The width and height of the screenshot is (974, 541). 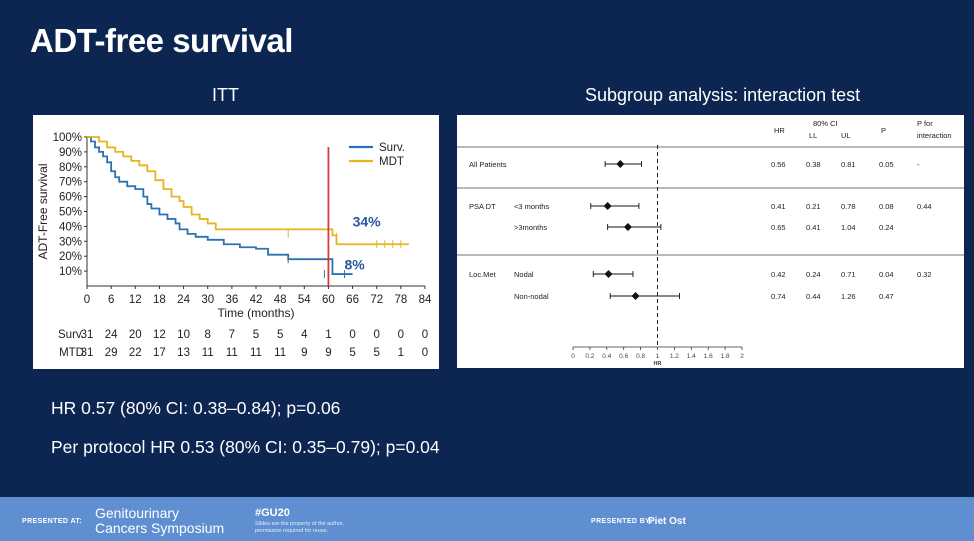 I want to click on at-risk-cell: 12, so click(x=159, y=335).